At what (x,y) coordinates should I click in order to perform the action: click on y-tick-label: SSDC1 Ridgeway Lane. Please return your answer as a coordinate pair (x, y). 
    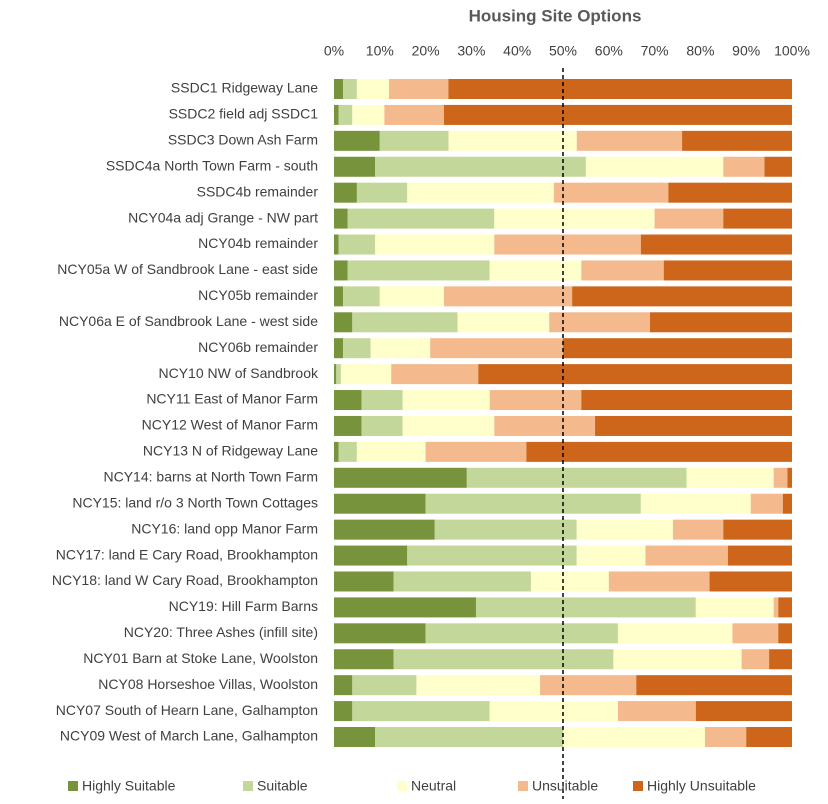
    Looking at the image, I should click on (244, 88).